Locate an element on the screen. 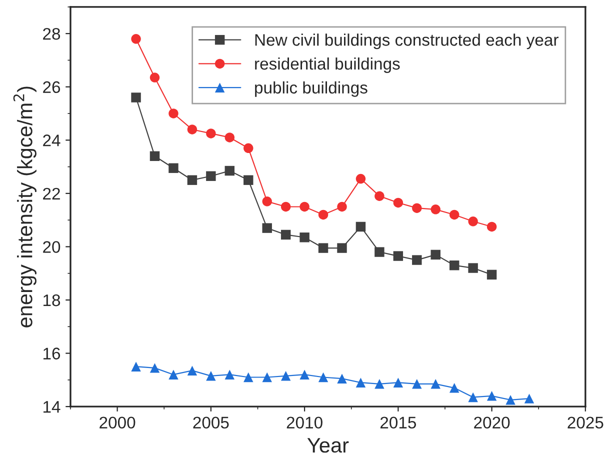 This screenshot has height=462, width=613. x-axis-title: Year is located at coordinates (328, 445).